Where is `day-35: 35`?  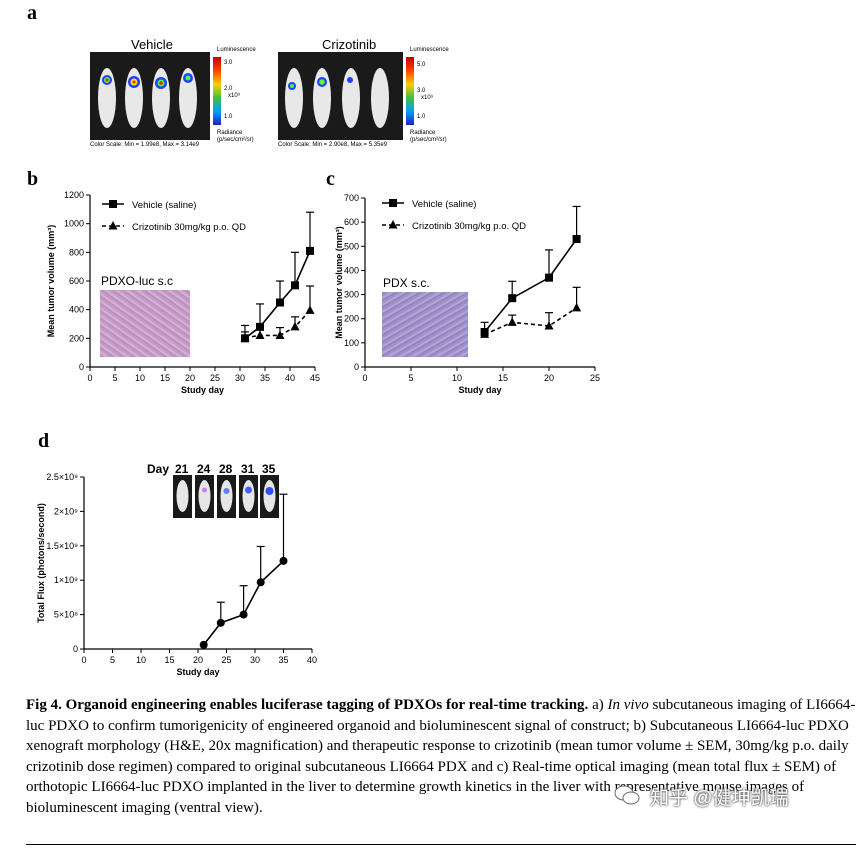
day-35: 35 is located at coordinates (269, 469).